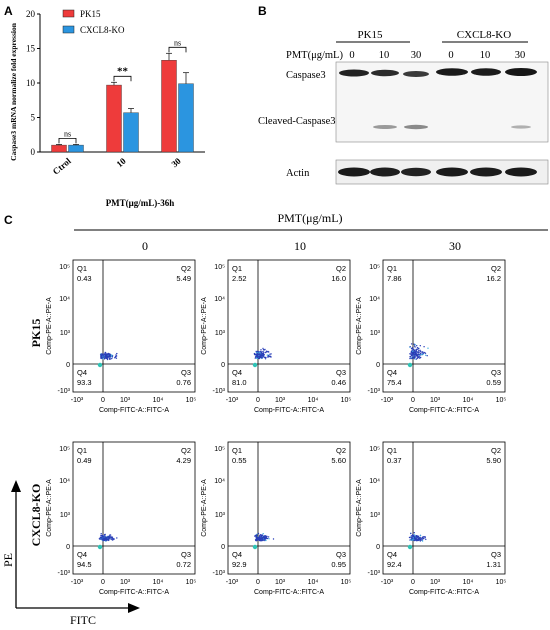  What do you see at coordinates (374, 299) in the screenshot?
I see `flow-ytick-label: 10⁴` at bounding box center [374, 299].